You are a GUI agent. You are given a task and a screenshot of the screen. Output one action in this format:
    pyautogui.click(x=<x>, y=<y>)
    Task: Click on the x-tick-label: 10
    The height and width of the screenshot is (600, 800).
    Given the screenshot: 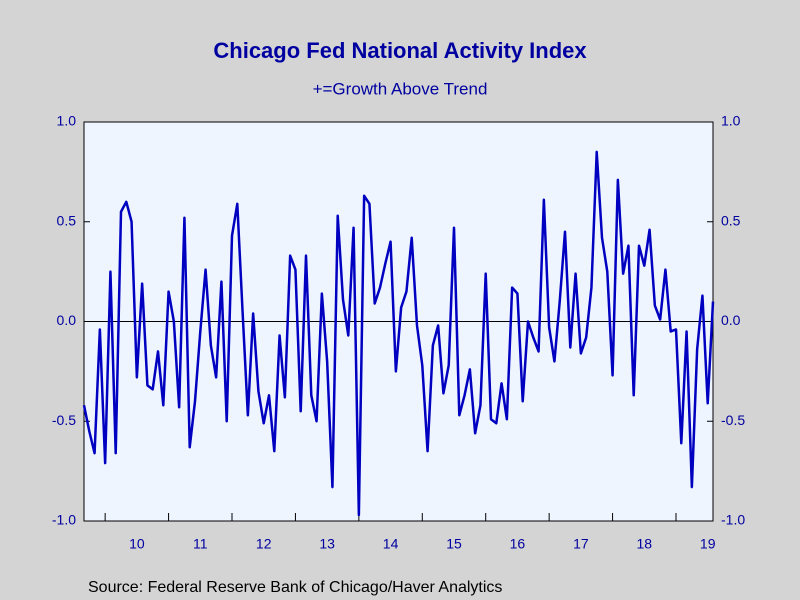 What is the action you would take?
    pyautogui.click(x=137, y=544)
    